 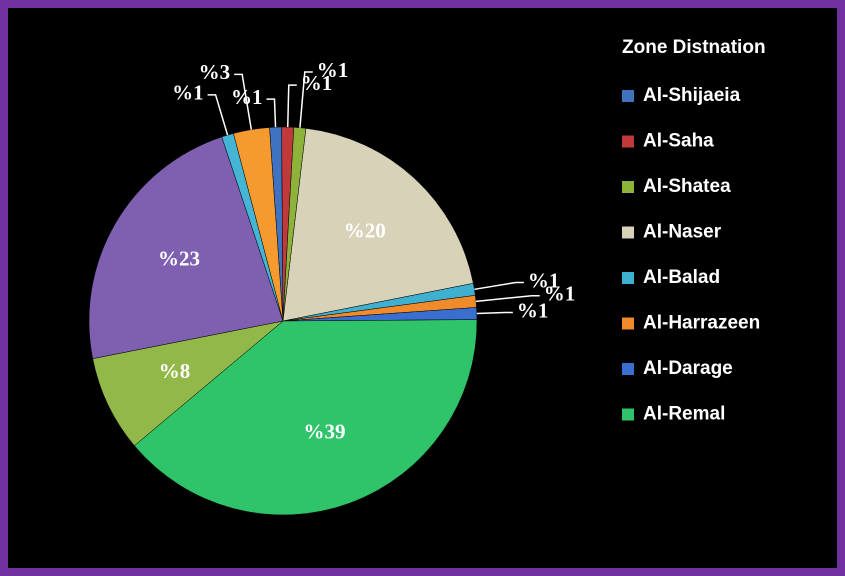 I want to click on value-label: %3, so click(x=215, y=72).